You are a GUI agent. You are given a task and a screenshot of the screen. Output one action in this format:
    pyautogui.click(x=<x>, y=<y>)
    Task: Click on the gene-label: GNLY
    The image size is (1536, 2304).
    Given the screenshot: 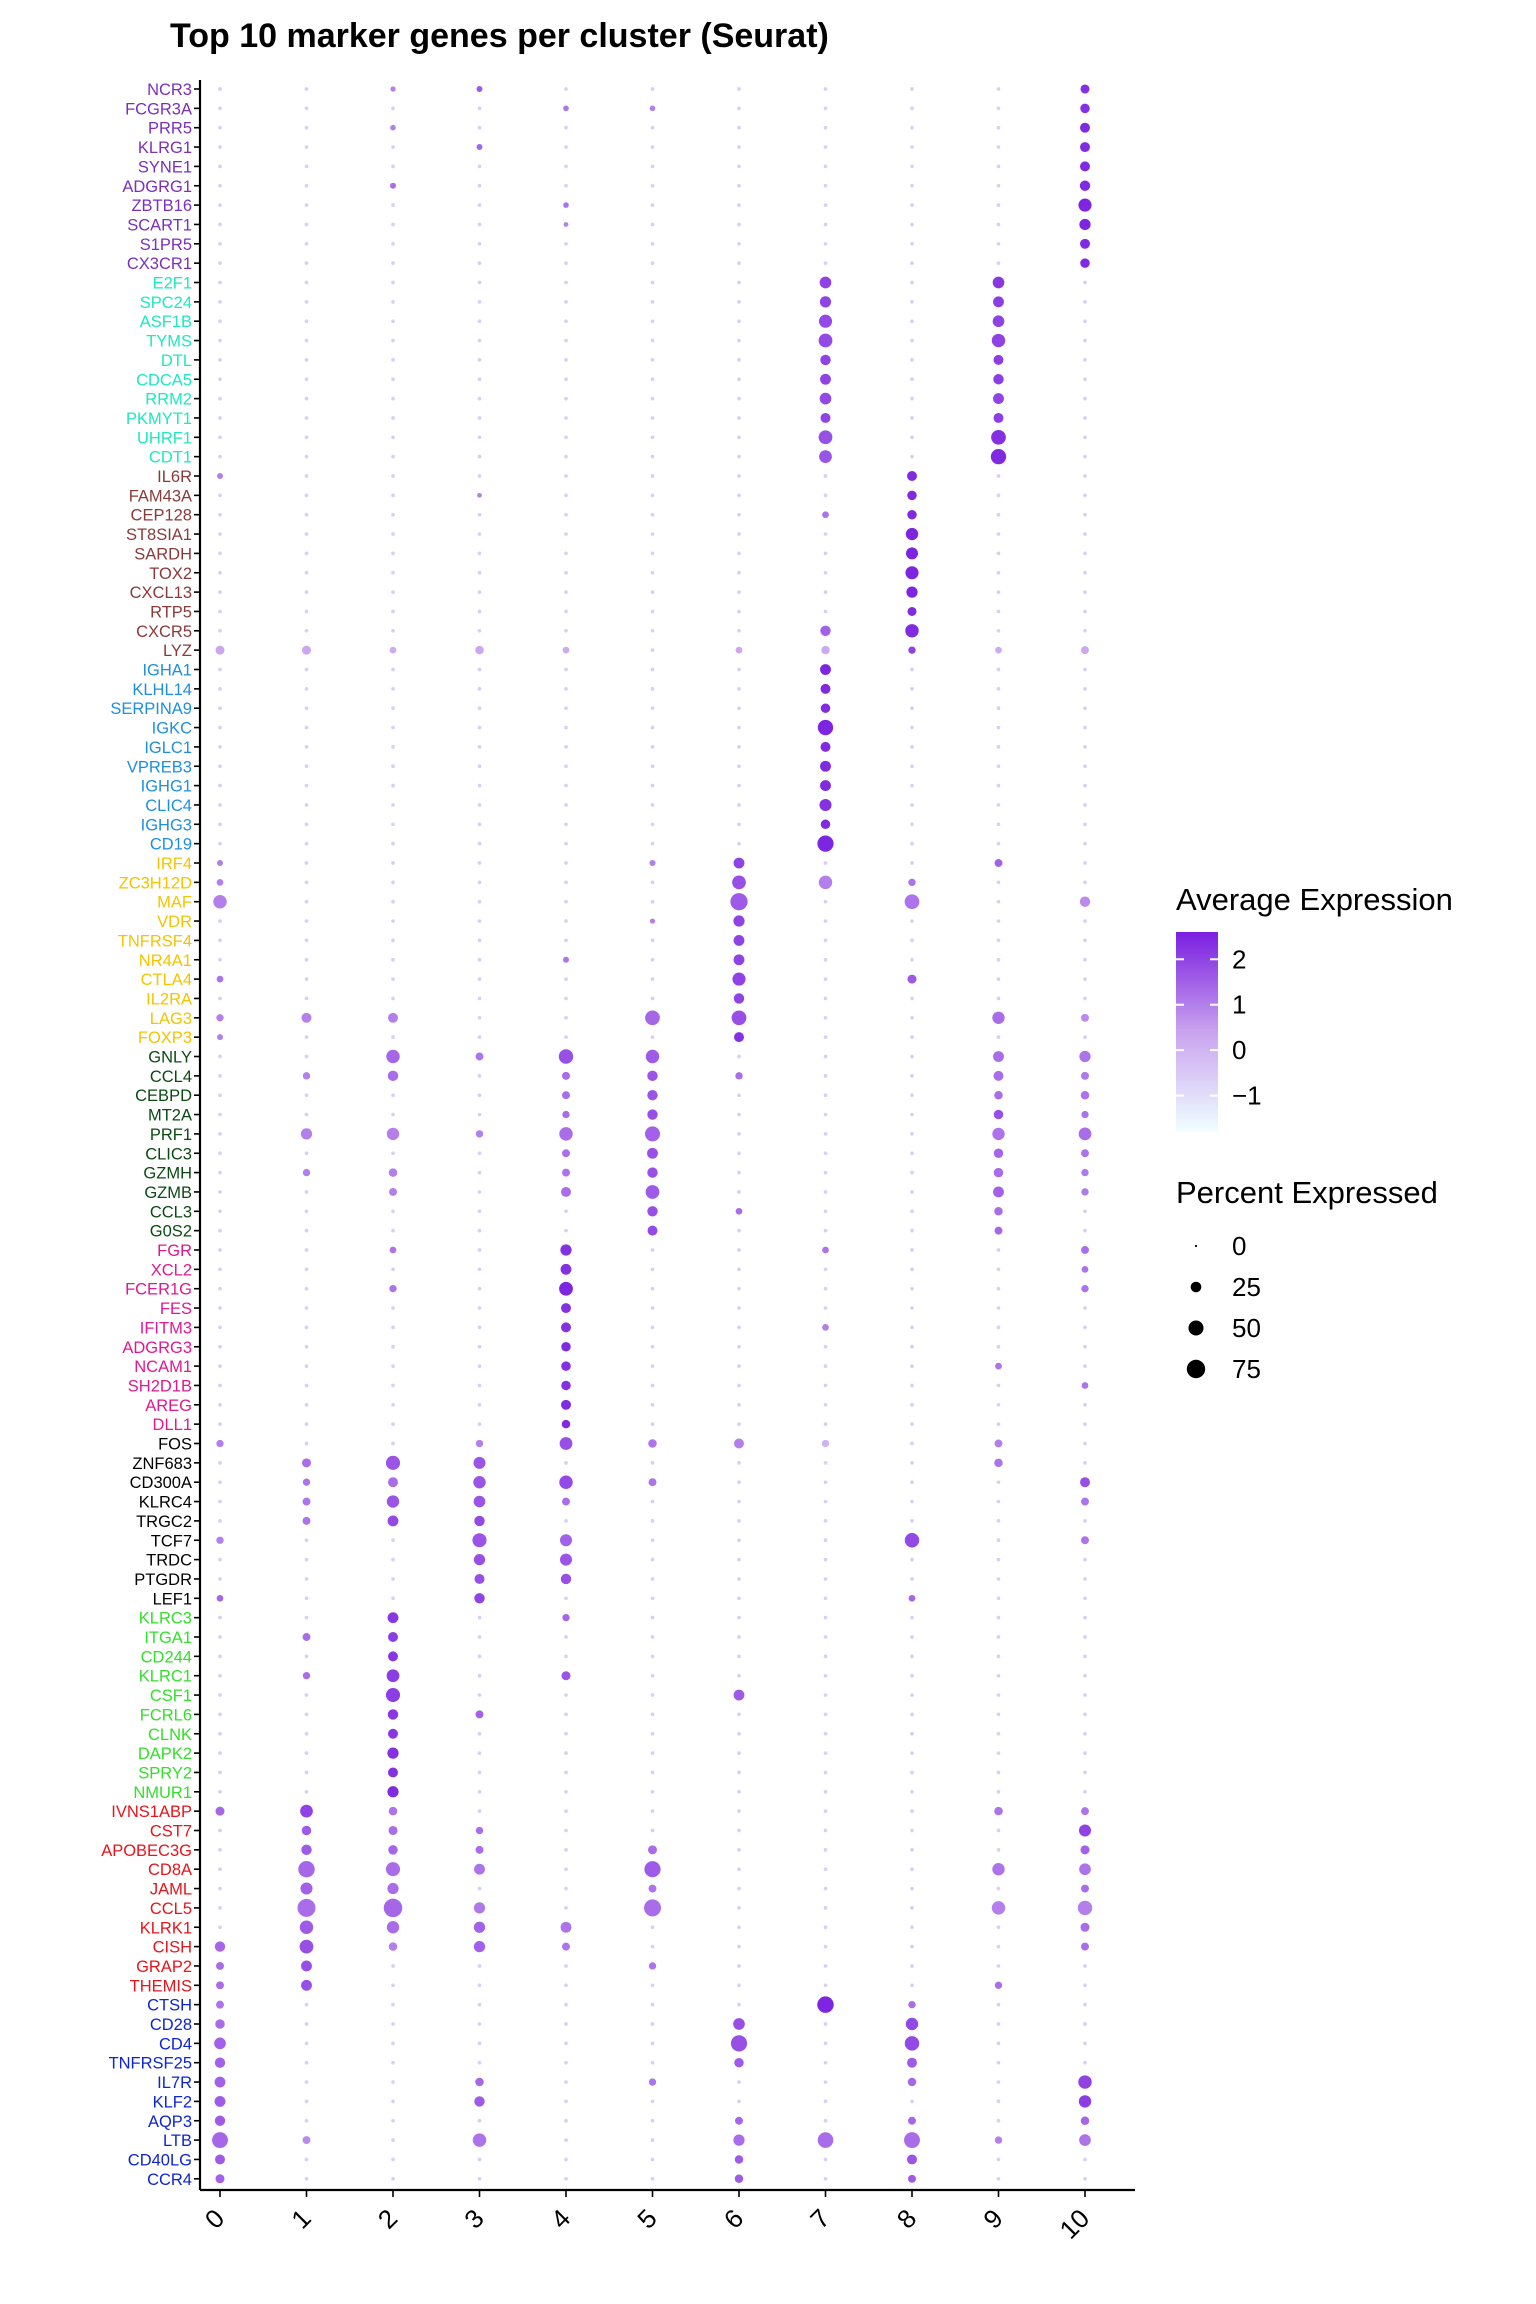 What is the action you would take?
    pyautogui.click(x=170, y=1058)
    